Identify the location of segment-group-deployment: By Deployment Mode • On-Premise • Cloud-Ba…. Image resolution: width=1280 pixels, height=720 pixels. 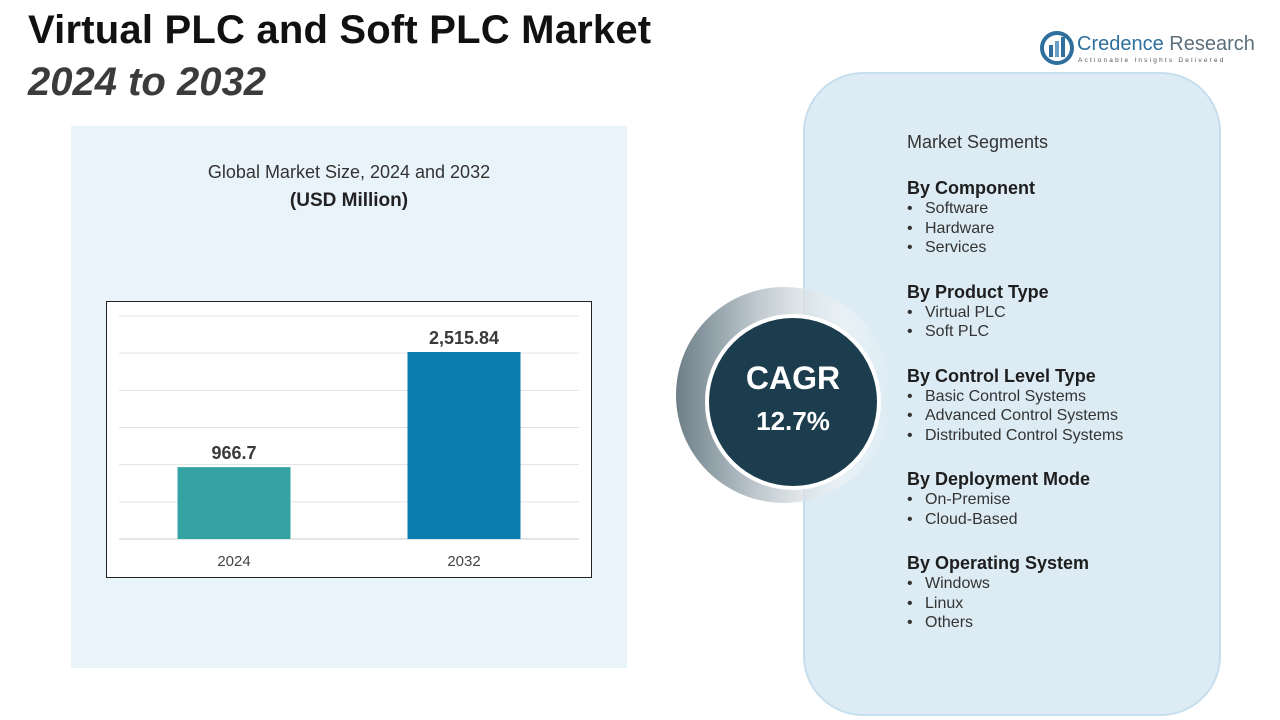
(1072, 498).